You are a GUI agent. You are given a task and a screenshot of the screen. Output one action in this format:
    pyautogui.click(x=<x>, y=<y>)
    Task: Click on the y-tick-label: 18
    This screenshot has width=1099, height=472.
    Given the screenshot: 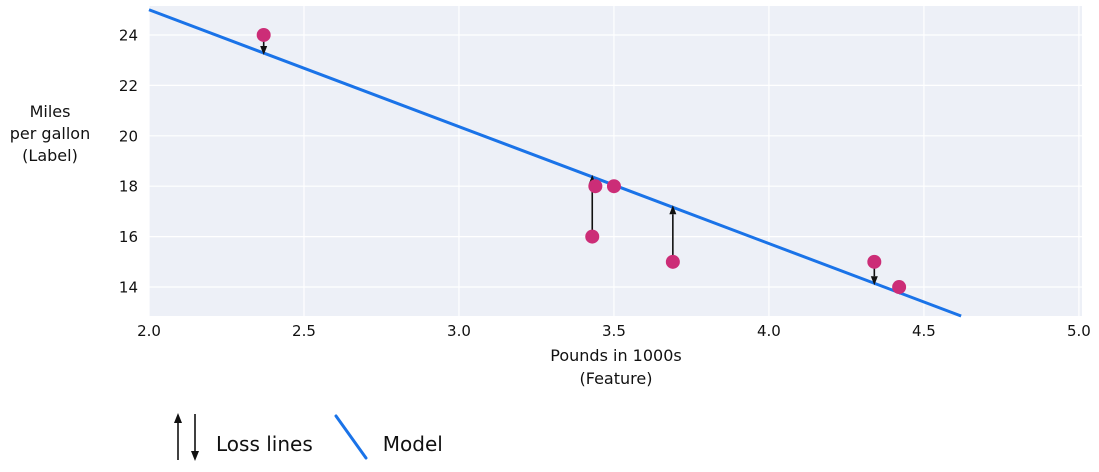 What is the action you would take?
    pyautogui.click(x=128, y=187)
    